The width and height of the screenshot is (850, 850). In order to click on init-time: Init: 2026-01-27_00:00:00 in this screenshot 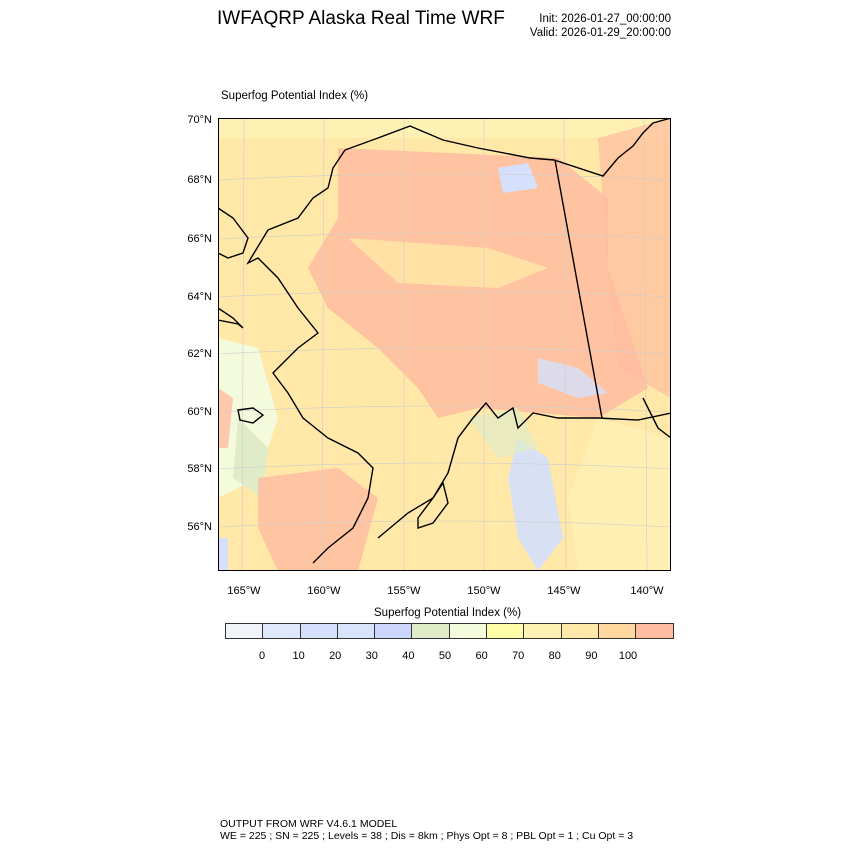, I will do `click(605, 19)`.